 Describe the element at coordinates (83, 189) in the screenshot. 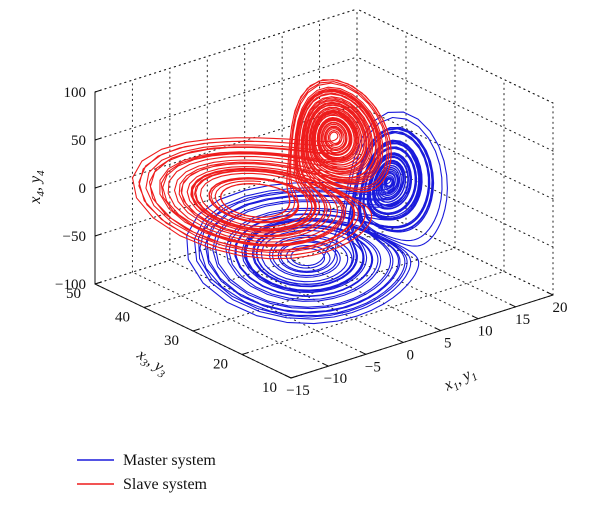

I see `z-tick-label: 0` at that location.